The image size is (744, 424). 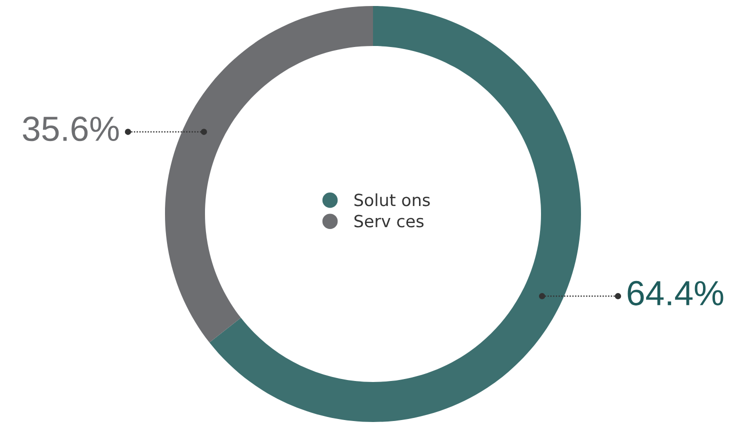 What do you see at coordinates (389, 221) in the screenshot?
I see `legend-label: Serv ces` at bounding box center [389, 221].